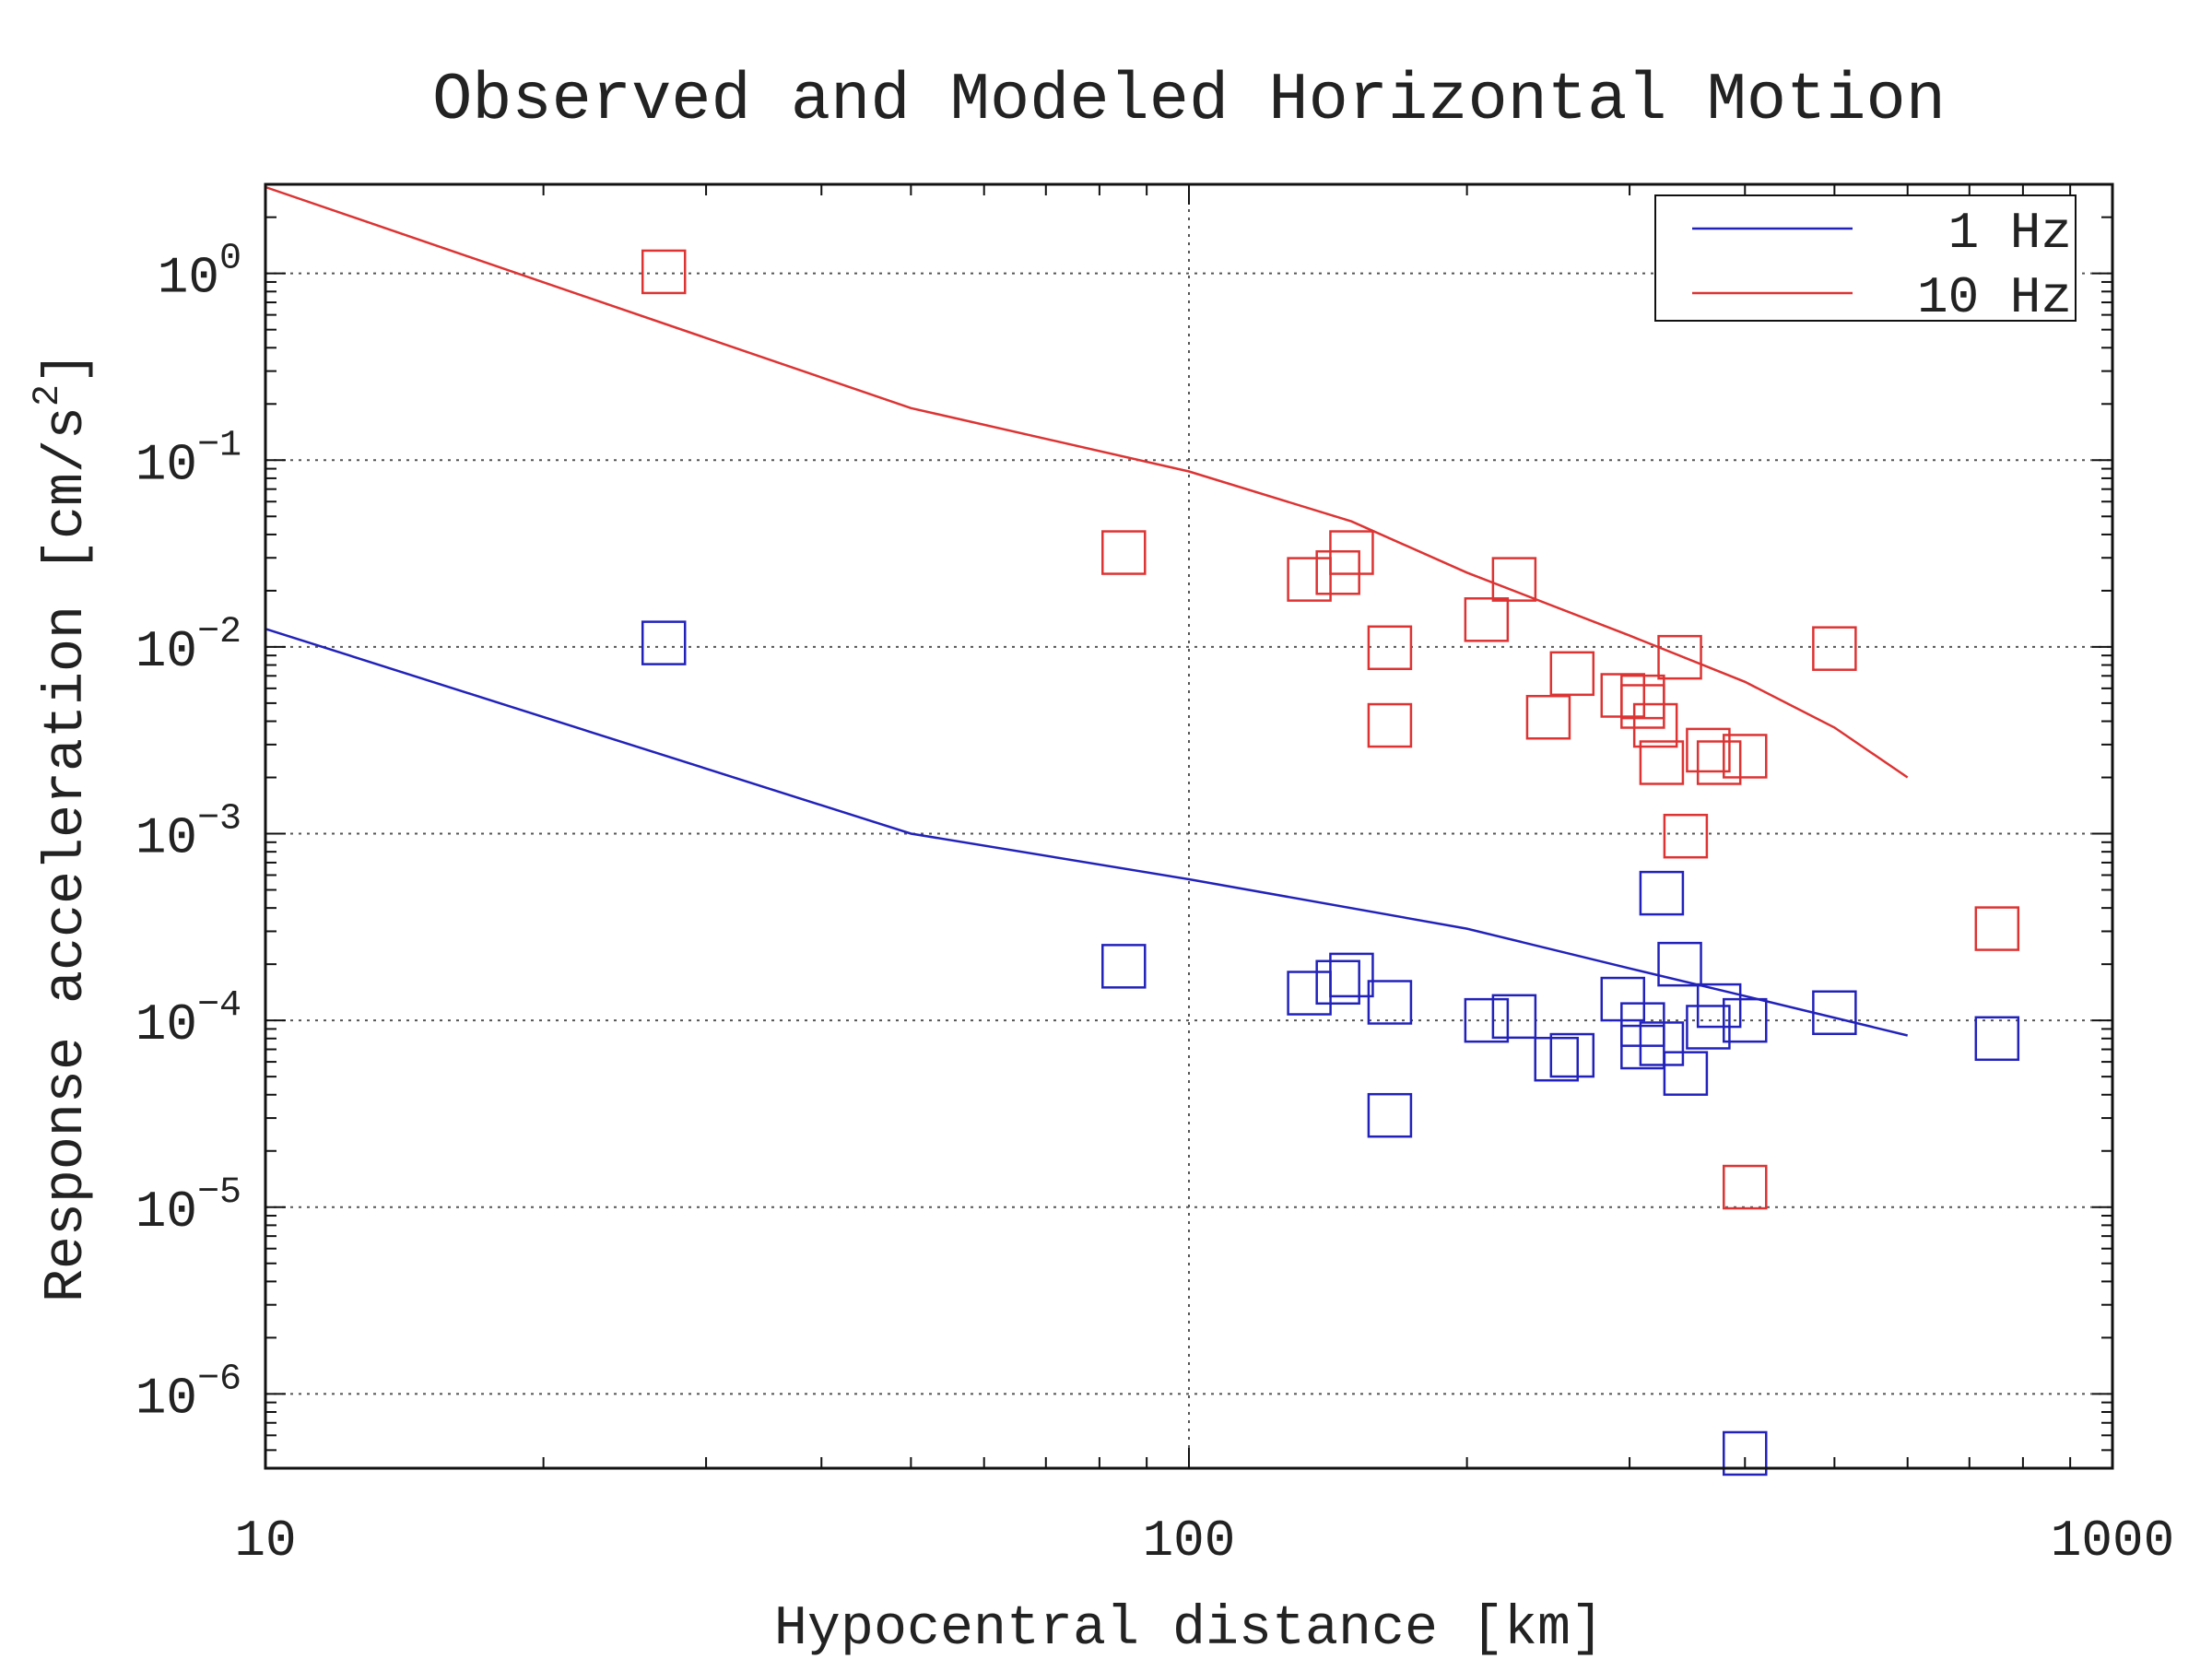 The width and height of the screenshot is (2212, 1659). What do you see at coordinates (67, 367) in the screenshot?
I see `y-axis-label-end: ]` at bounding box center [67, 367].